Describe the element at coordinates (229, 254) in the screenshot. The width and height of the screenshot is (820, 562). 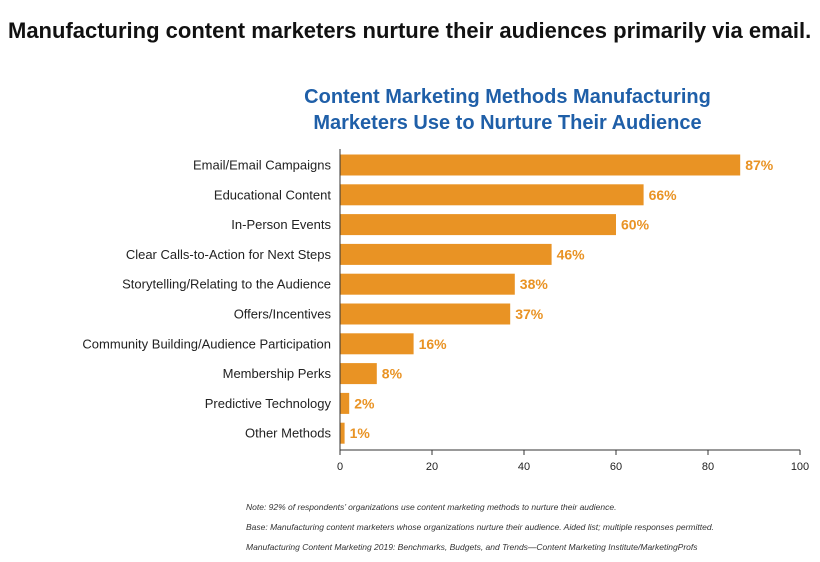
I see `category-label-4: Clear Calls-to-Action for Next Steps` at that location.